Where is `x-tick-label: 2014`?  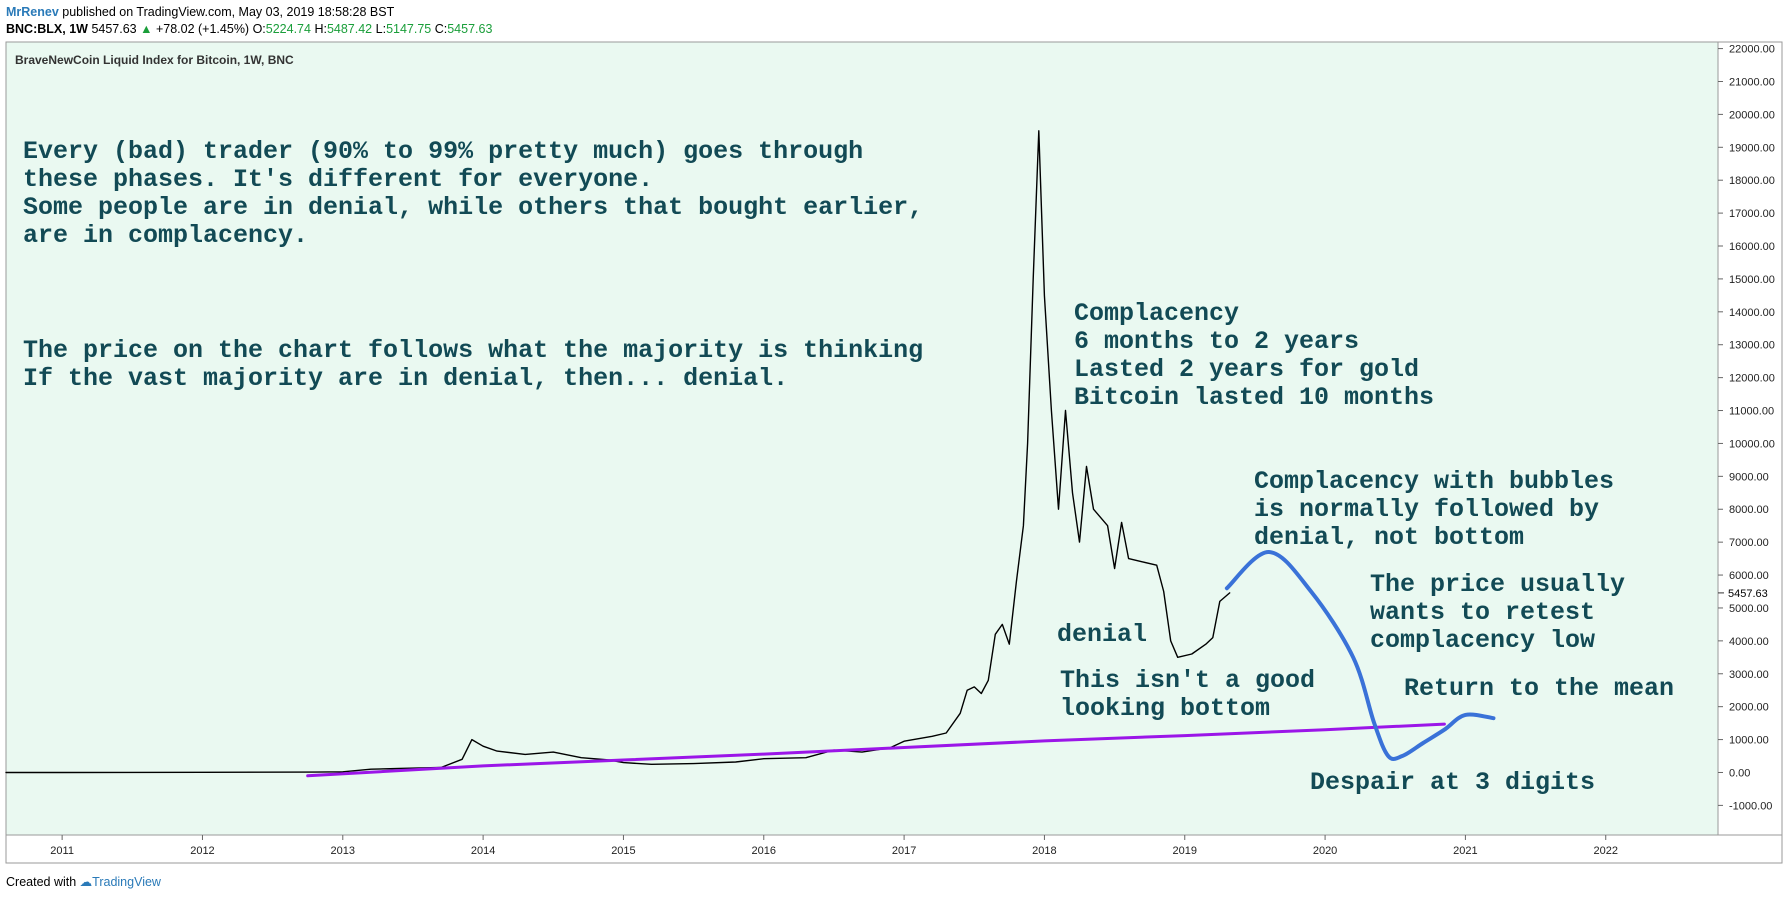 x-tick-label: 2014 is located at coordinates (483, 851).